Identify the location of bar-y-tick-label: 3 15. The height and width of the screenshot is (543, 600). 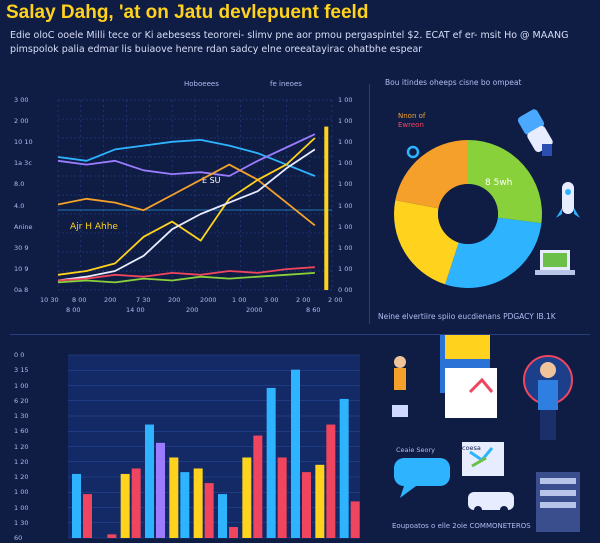
(21, 370).